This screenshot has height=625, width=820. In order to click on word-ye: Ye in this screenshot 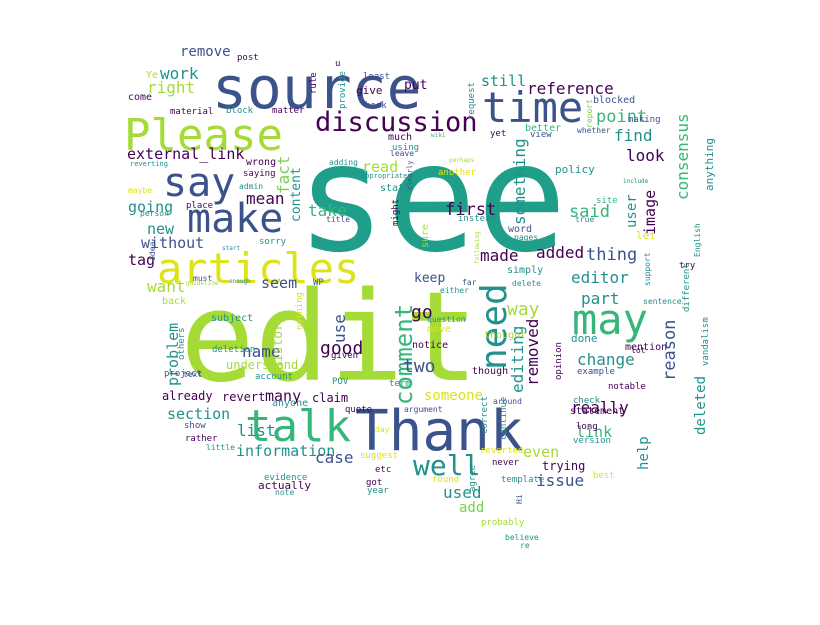, I will do `click(152, 75)`.